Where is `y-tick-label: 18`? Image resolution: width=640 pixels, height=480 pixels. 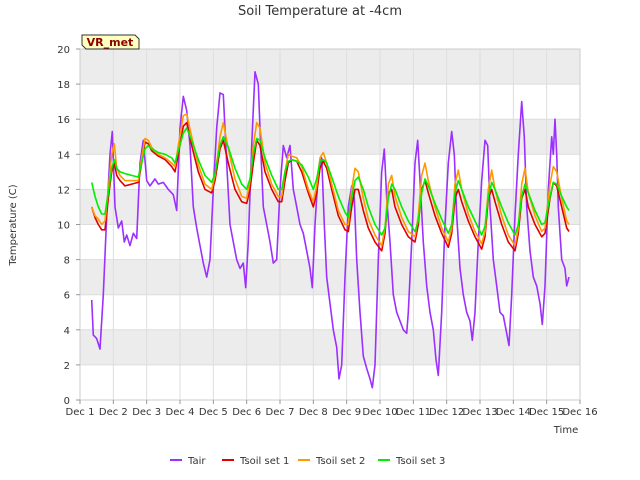 y-tick-label: 18 is located at coordinates (63, 85).